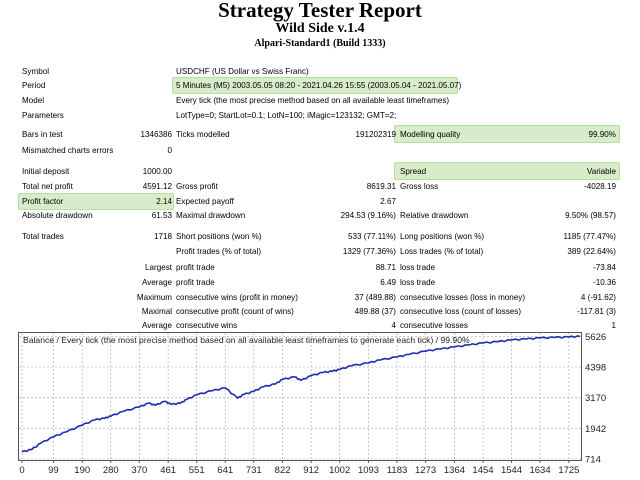  Describe the element at coordinates (242, 71) in the screenshot. I see `symbol-value: USDCHF (US Dollar vs Swiss Franc)` at that location.